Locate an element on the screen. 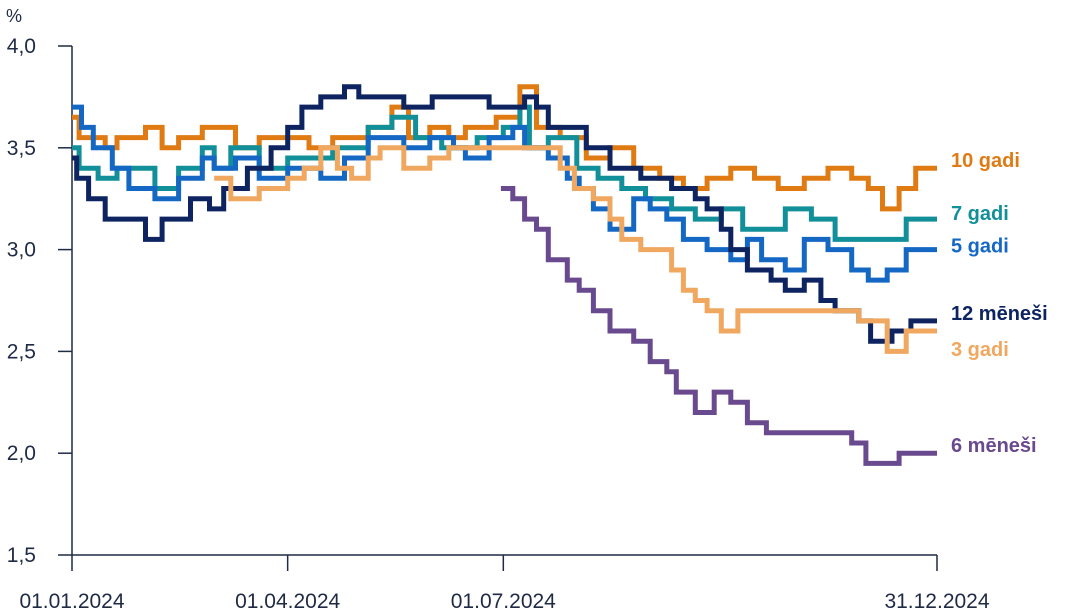 This screenshot has height=614, width=1080. x-tick-label: 01.07.2024 is located at coordinates (503, 601).